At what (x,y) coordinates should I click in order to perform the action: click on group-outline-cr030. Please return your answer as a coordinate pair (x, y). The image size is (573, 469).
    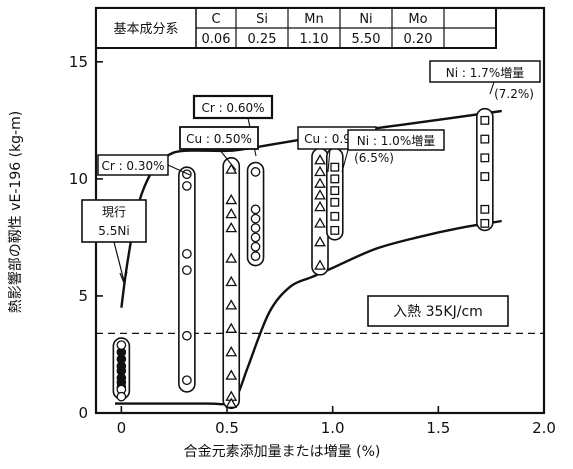
    Looking at the image, I should click on (187, 279).